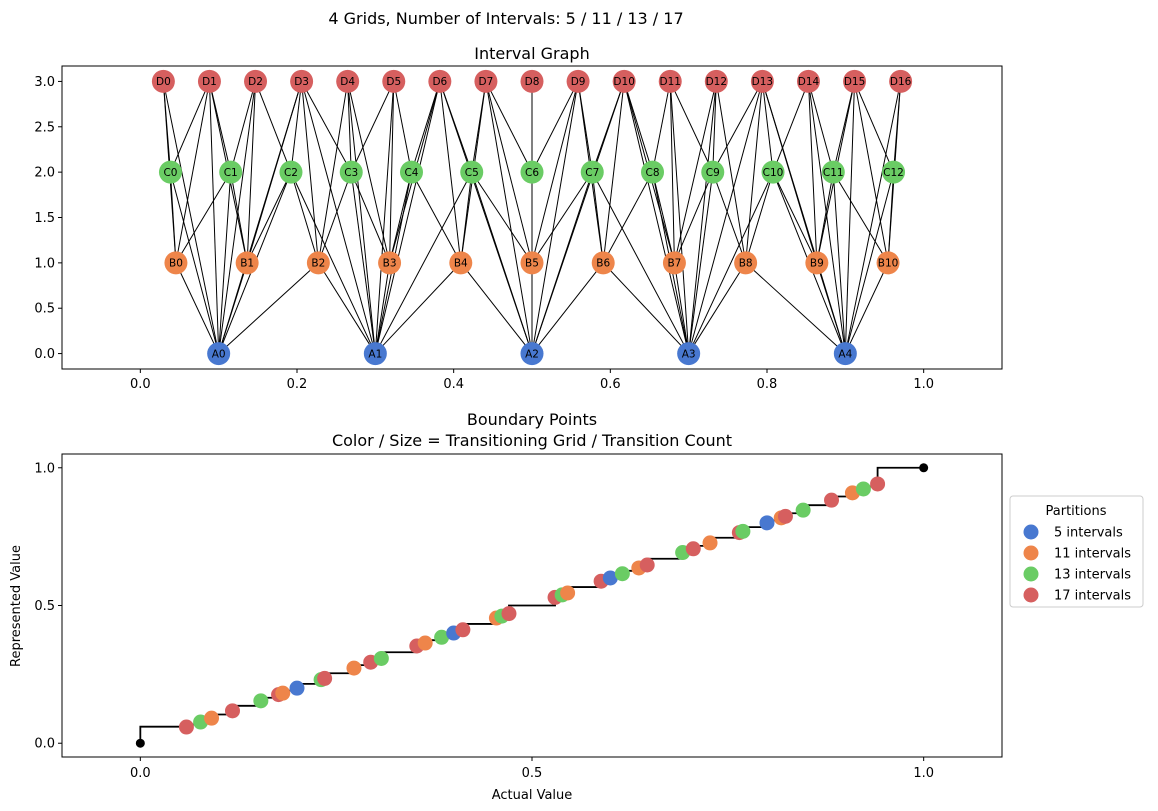 This screenshot has width=1158, height=811. Describe the element at coordinates (243, 127) in the screenshot. I see `edge-C1-D2` at that location.